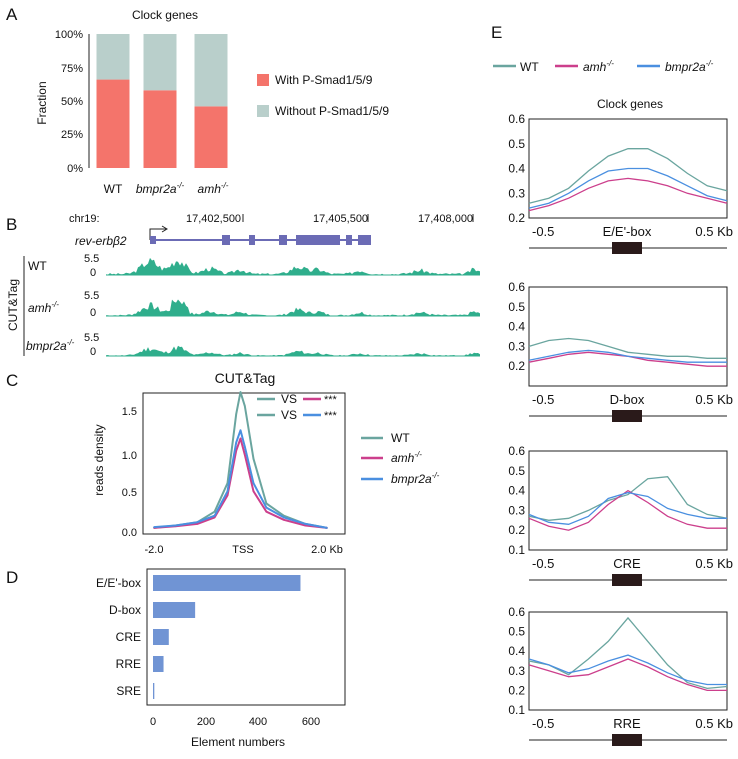  I want to click on track-bmpr2a-min: 0, so click(93, 352).